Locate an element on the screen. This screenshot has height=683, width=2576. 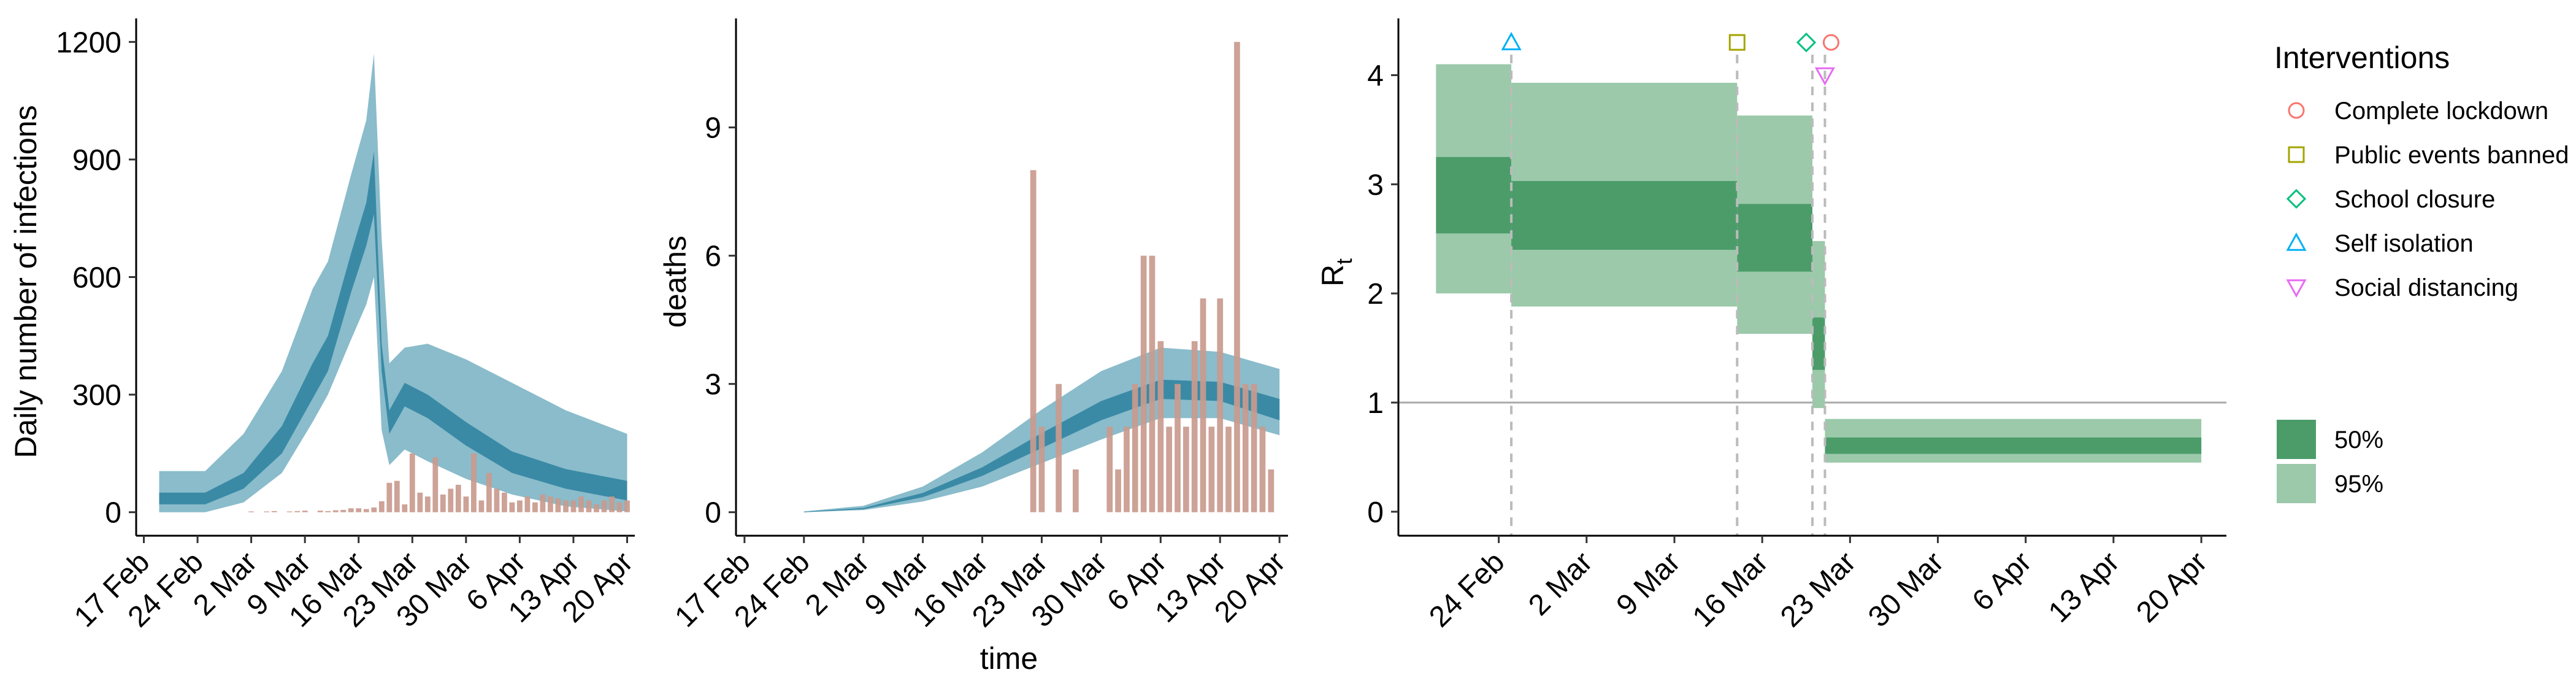
infections-bands is located at coordinates (393, 282).